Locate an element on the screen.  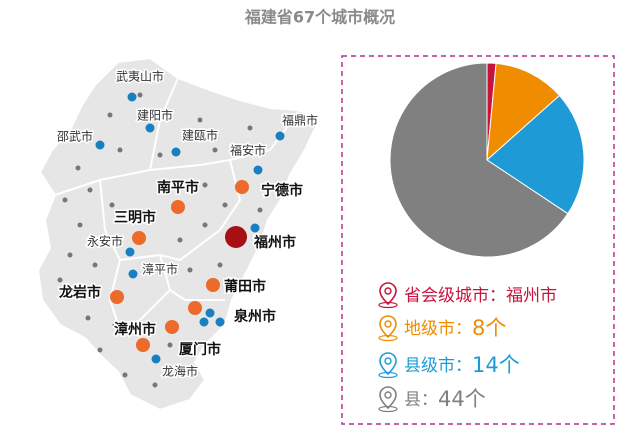
city-label: 龙海市 is located at coordinates (180, 371).